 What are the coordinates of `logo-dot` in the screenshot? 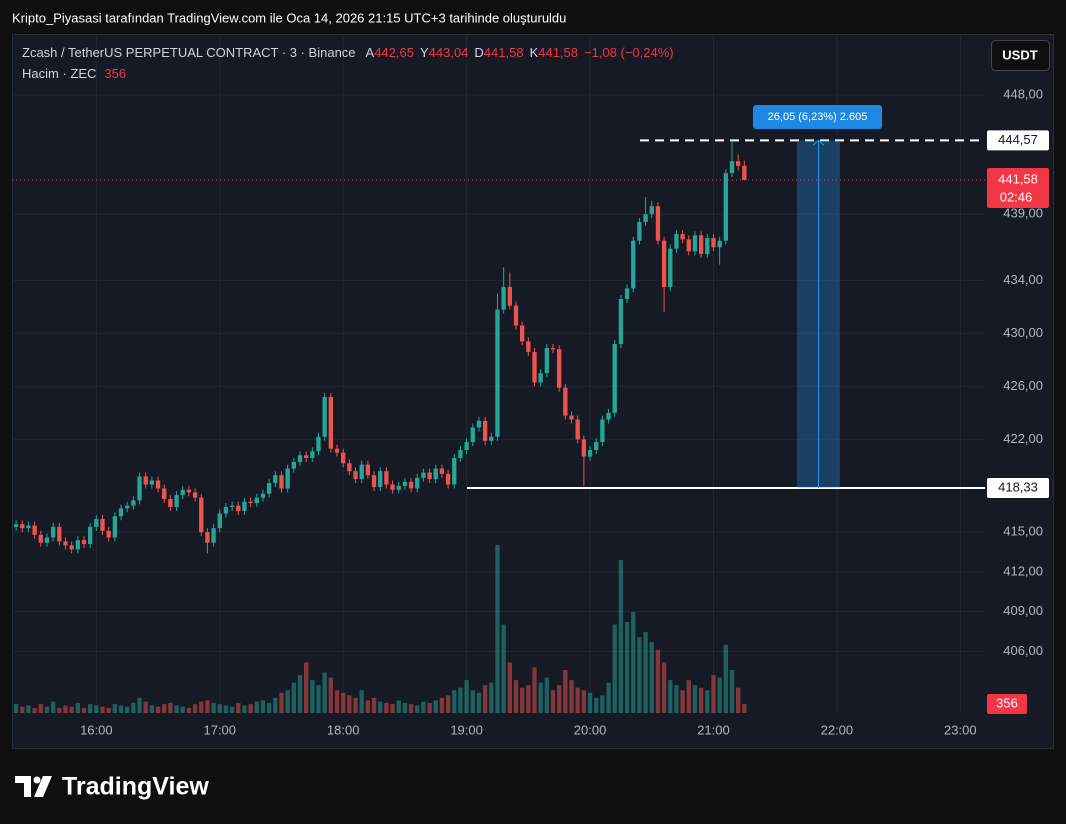 It's located at (37, 780).